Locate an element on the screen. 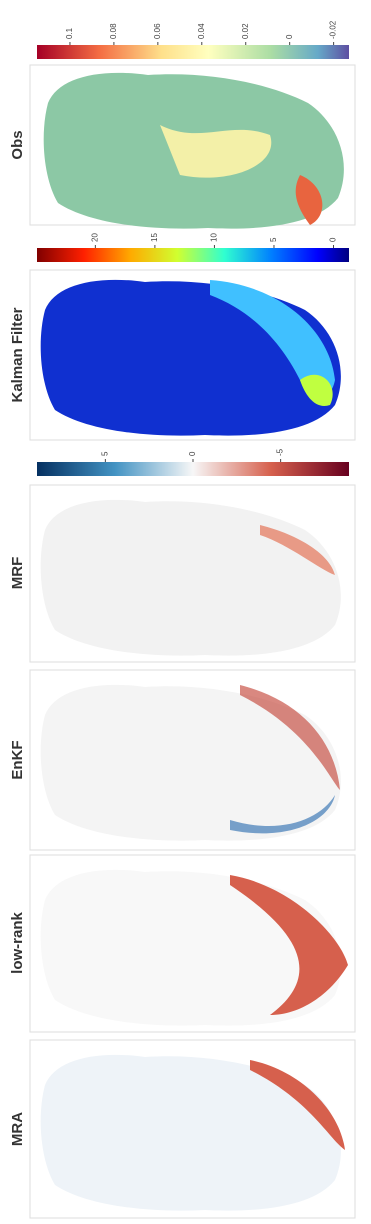 The height and width of the screenshot is (1224, 371). colorbar-tick-label: -5 is located at coordinates (280, 452).